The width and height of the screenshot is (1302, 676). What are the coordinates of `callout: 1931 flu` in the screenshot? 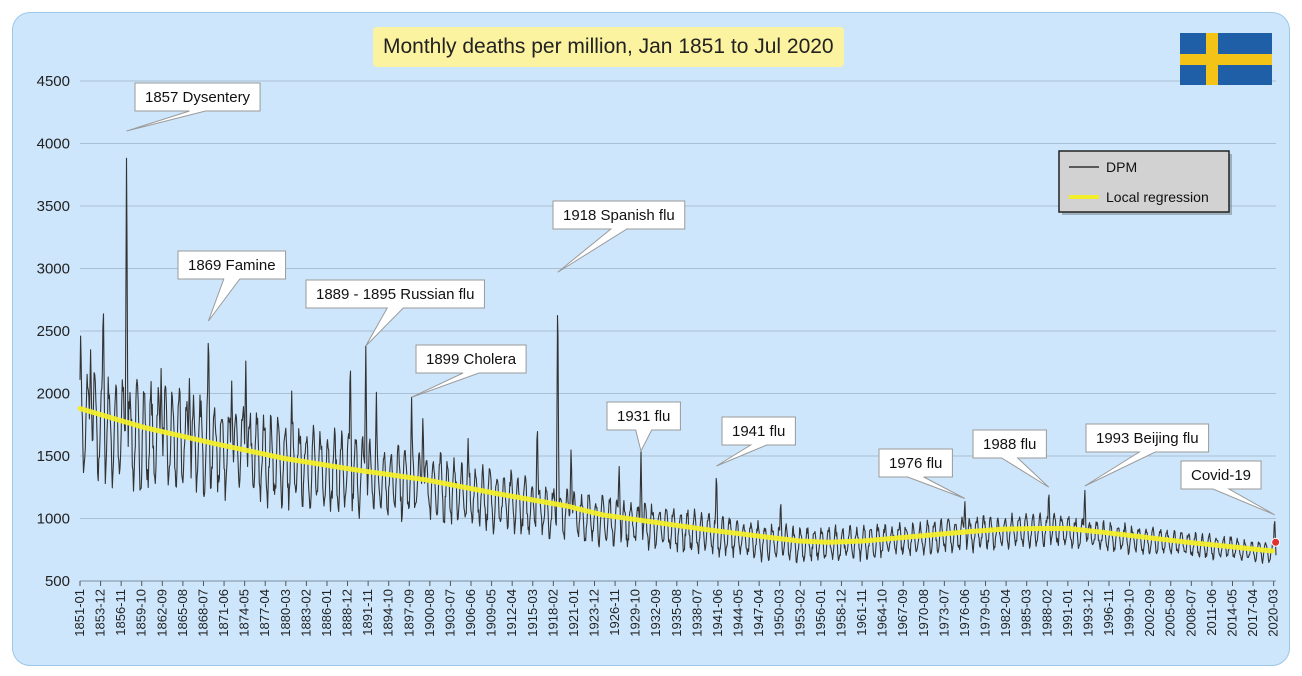 It's located at (643, 427).